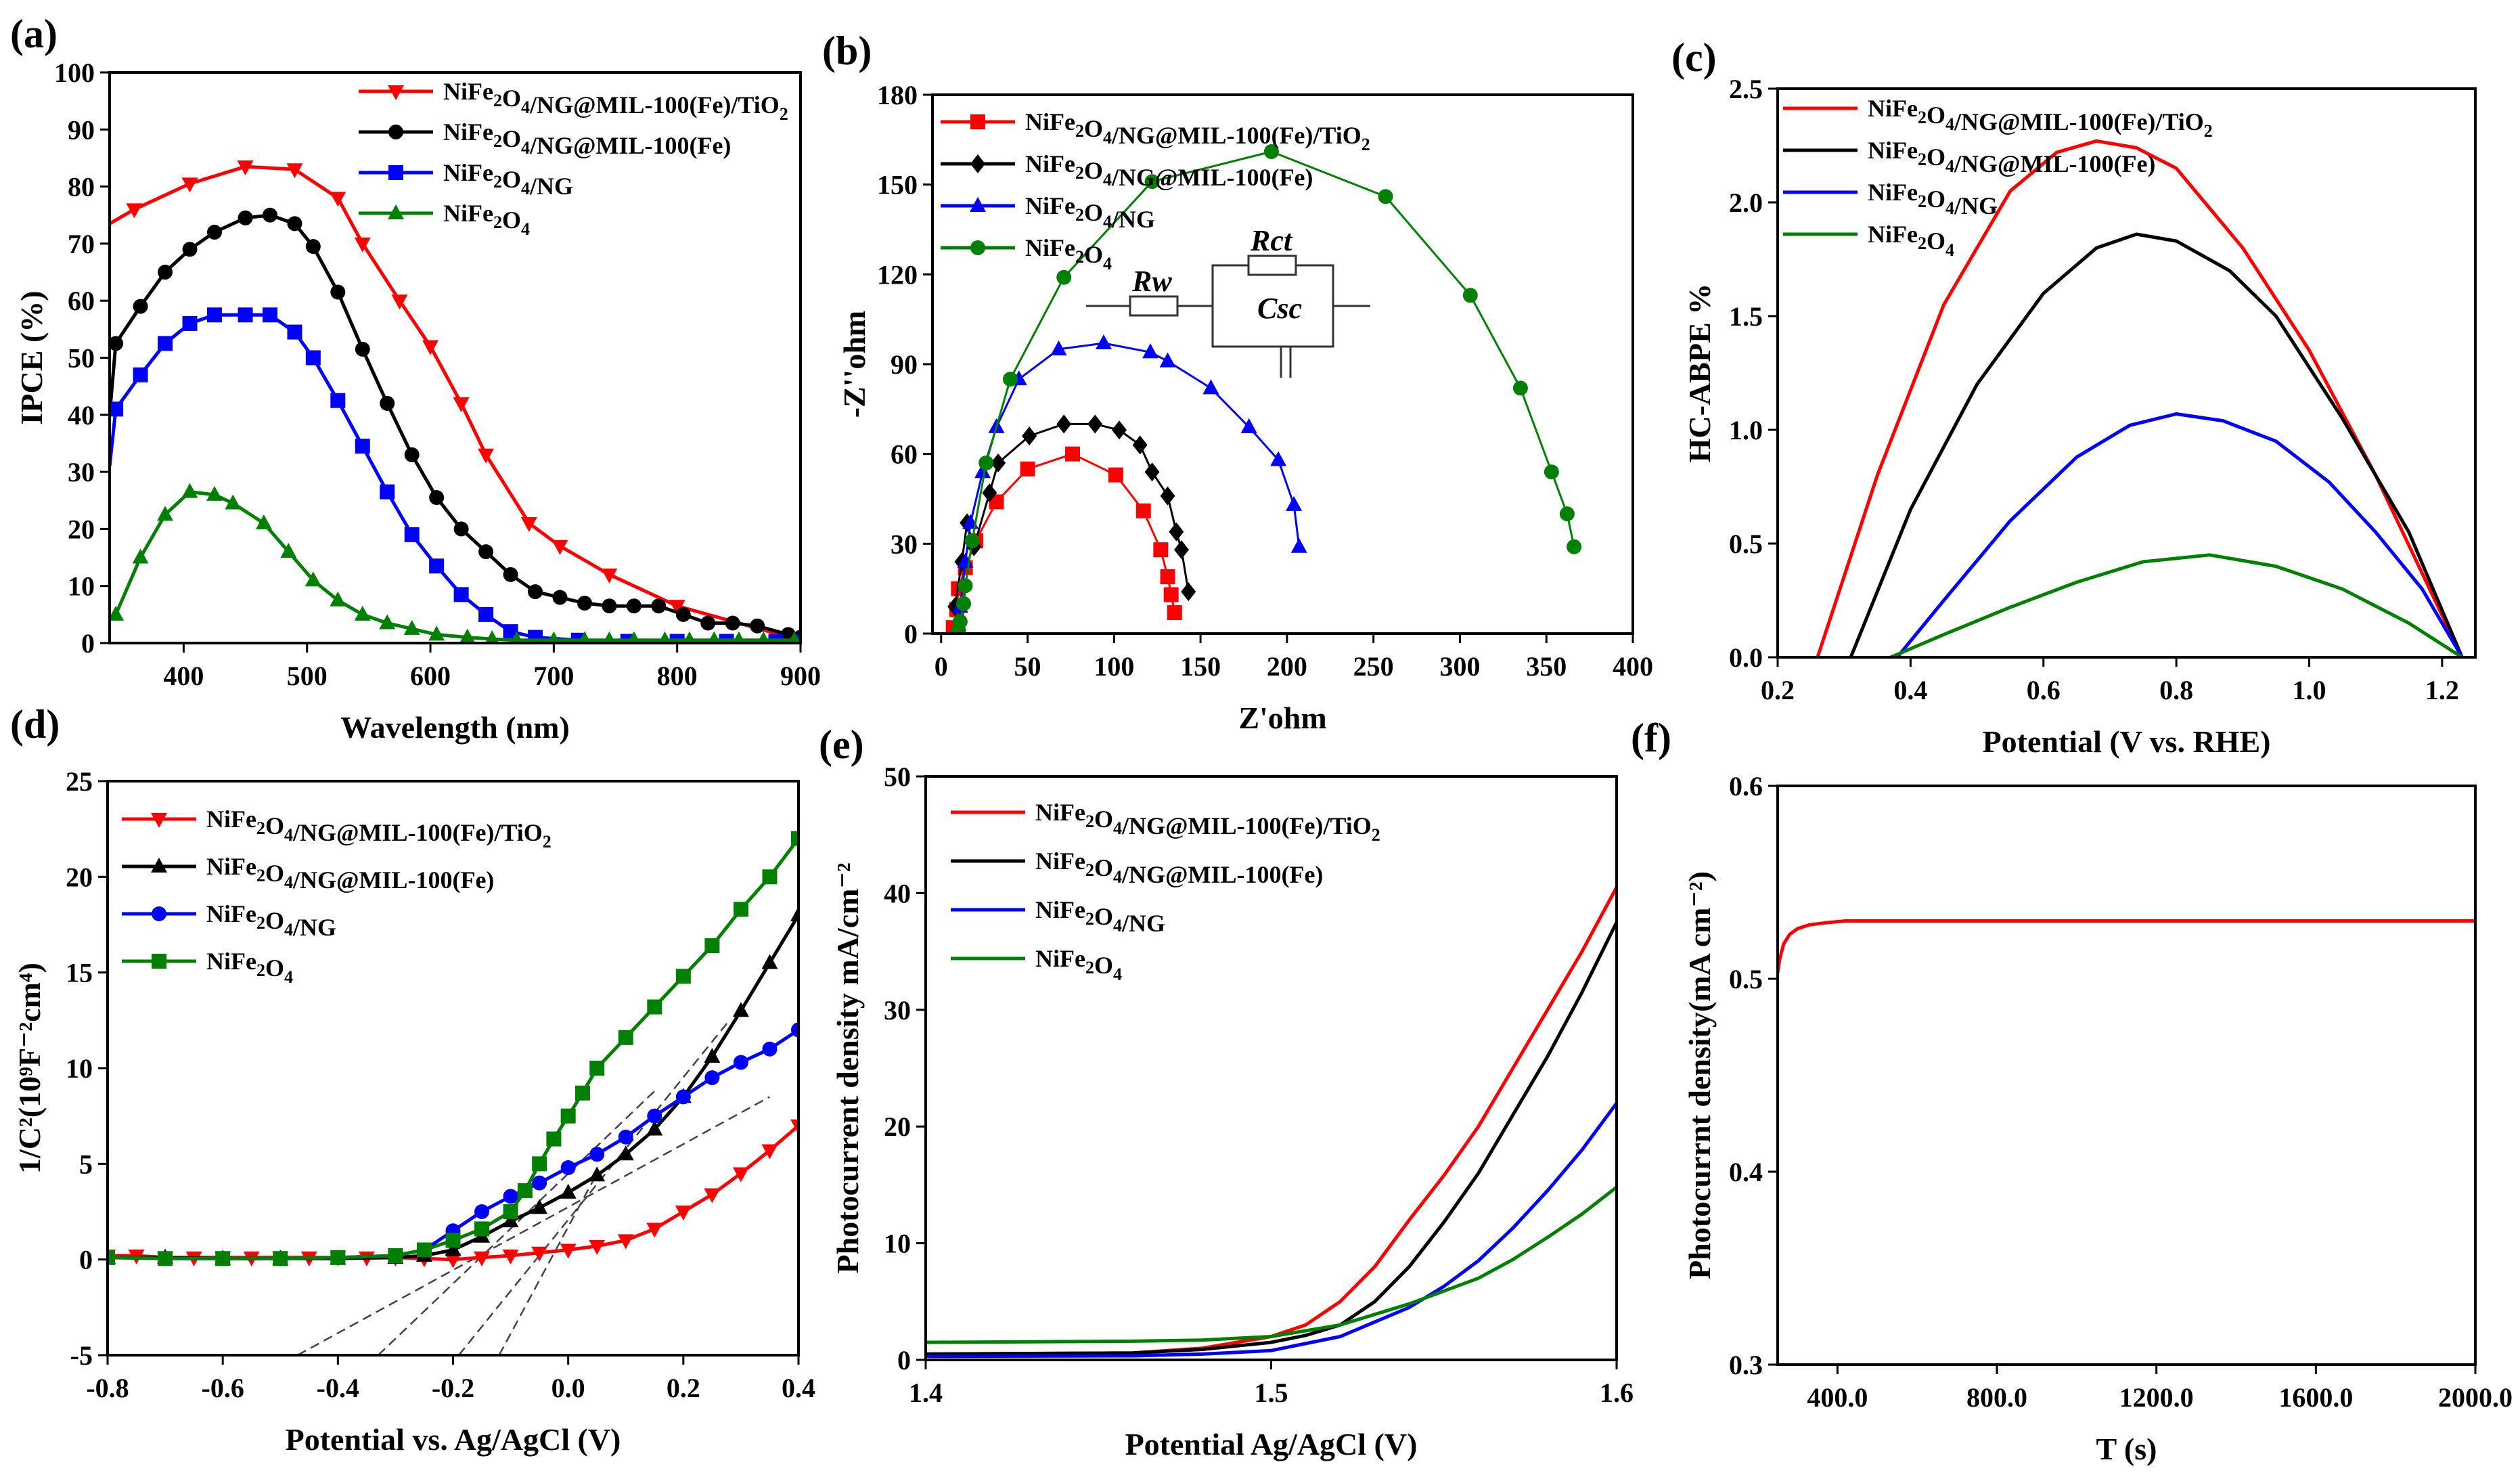 The image size is (2520, 1477). I want to click on x-tick-label: 0.8, so click(2176, 690).